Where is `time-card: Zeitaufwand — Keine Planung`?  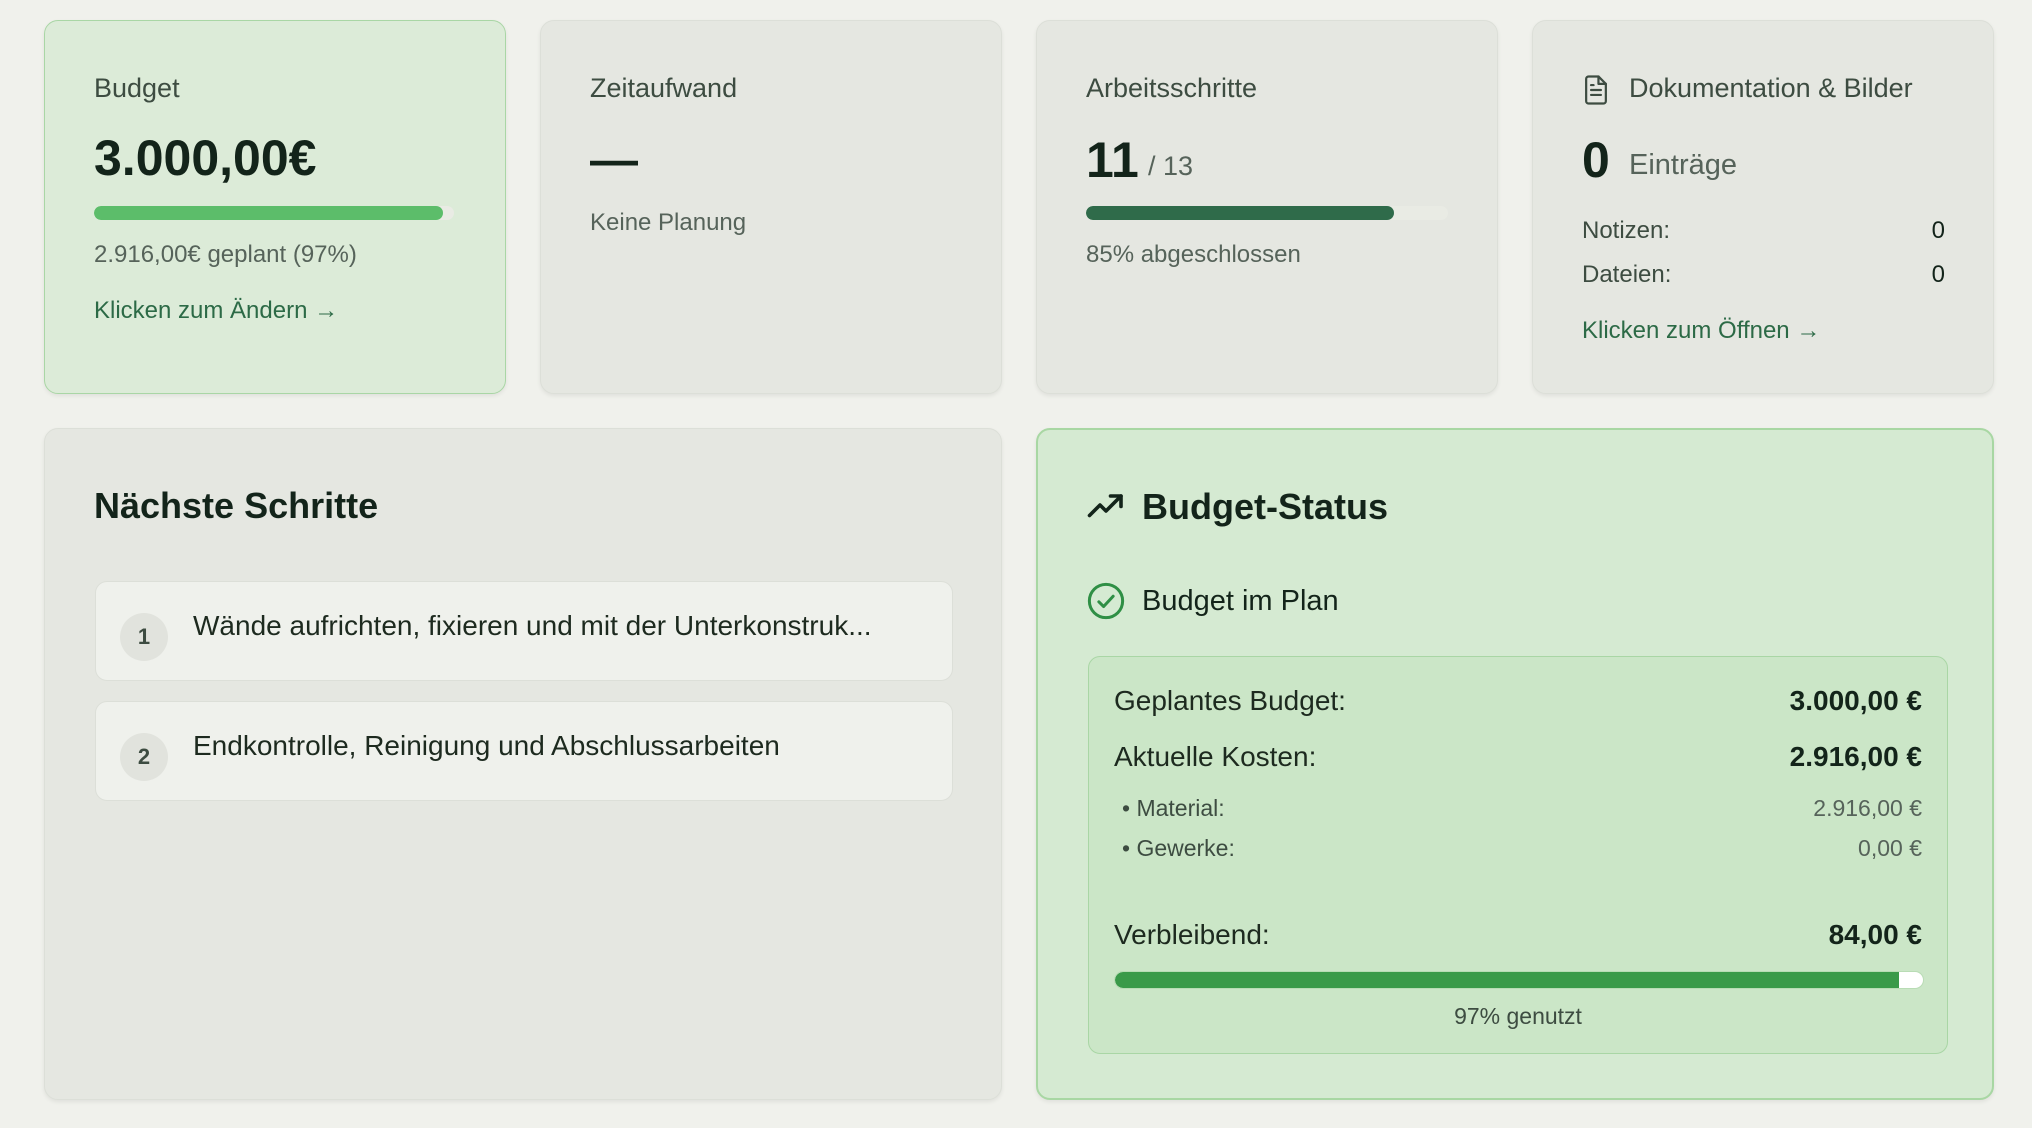
time-card: Zeitaufwand — Keine Planung is located at coordinates (771, 207).